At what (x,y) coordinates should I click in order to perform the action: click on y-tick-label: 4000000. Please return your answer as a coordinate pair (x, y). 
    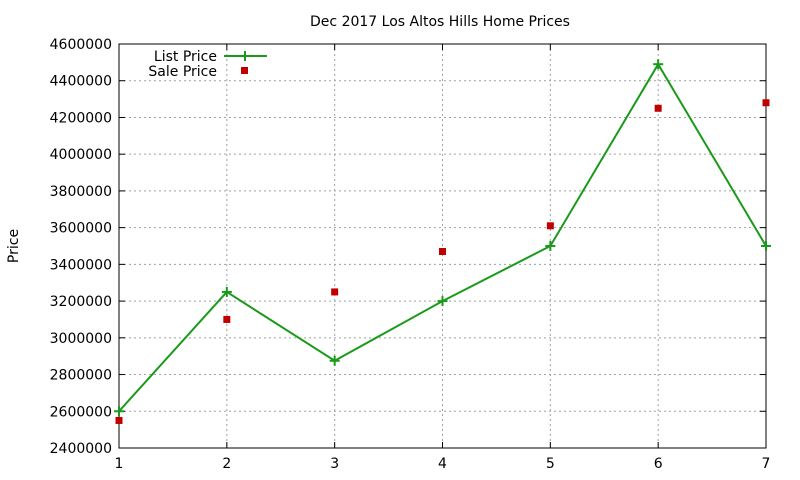
    Looking at the image, I should click on (81, 155).